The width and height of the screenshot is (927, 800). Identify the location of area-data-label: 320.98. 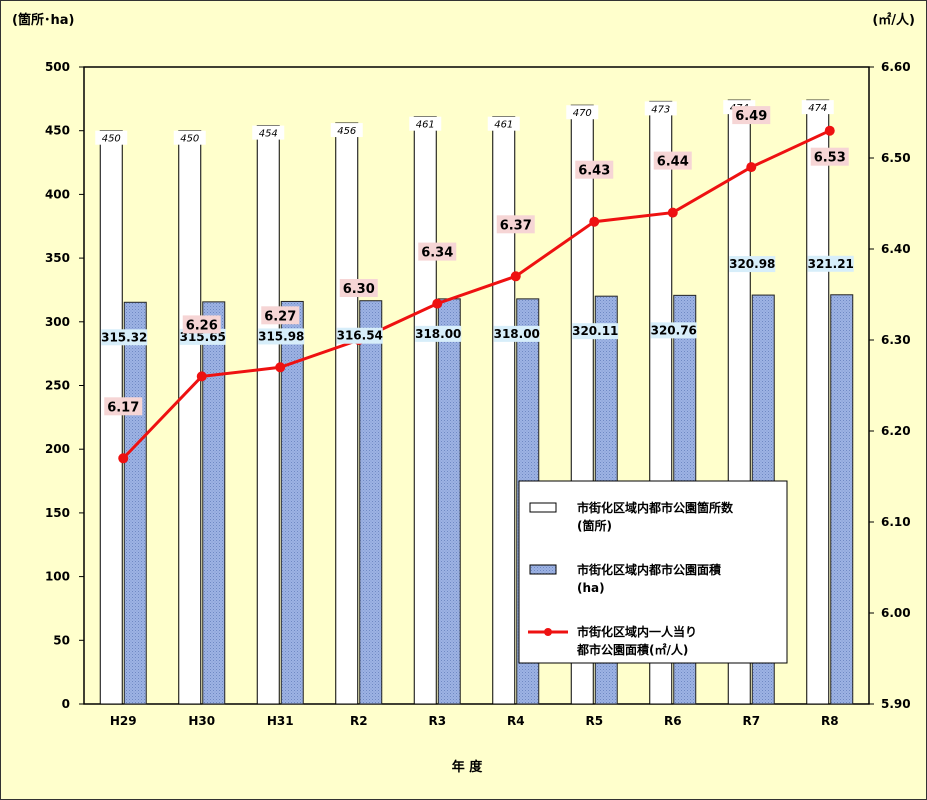
(752, 264).